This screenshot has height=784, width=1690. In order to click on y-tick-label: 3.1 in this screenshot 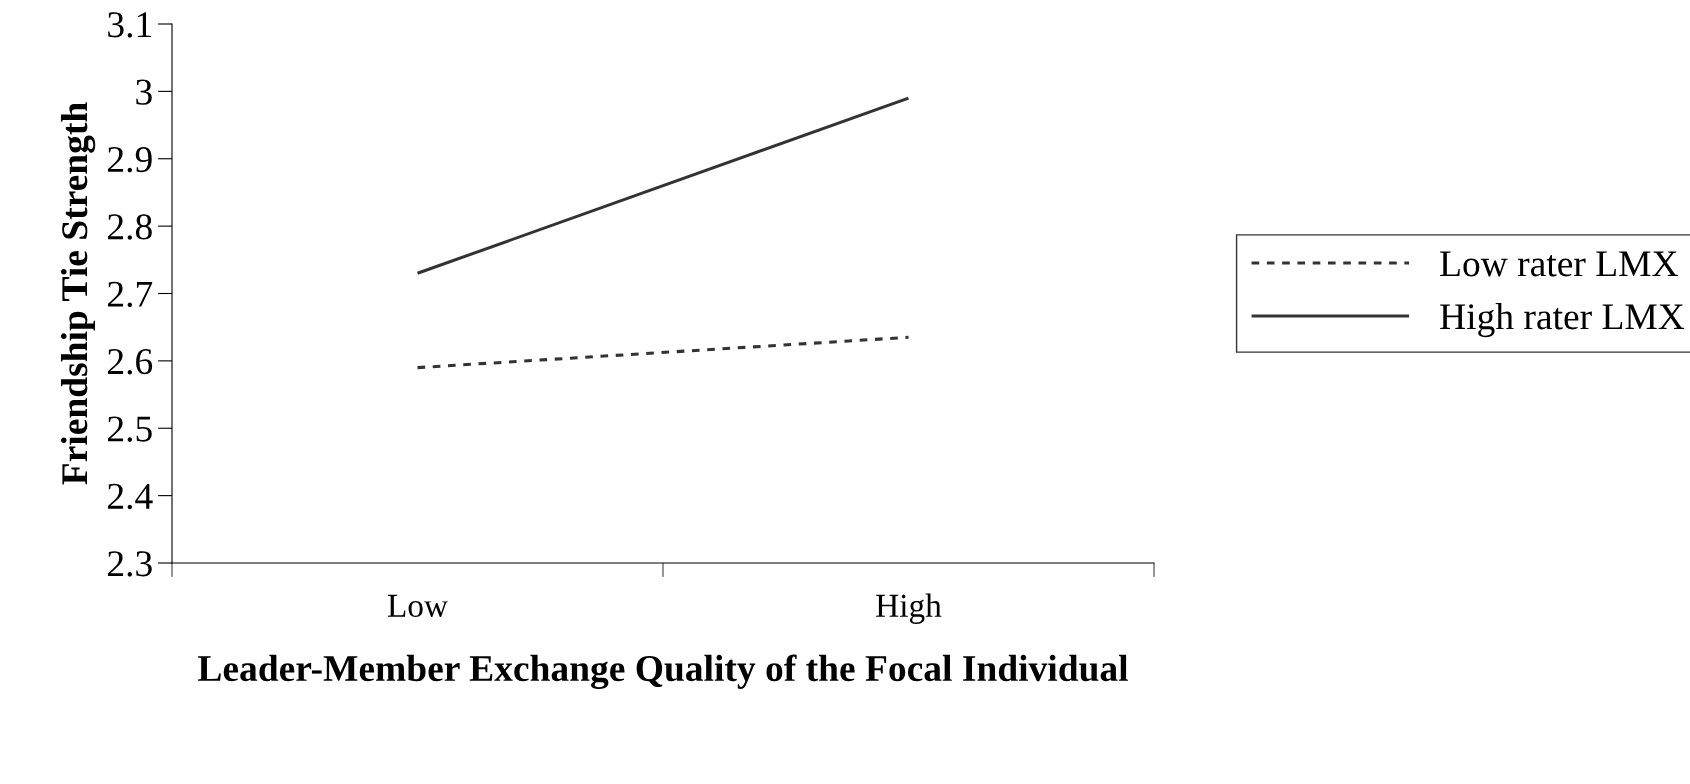, I will do `click(129, 25)`.